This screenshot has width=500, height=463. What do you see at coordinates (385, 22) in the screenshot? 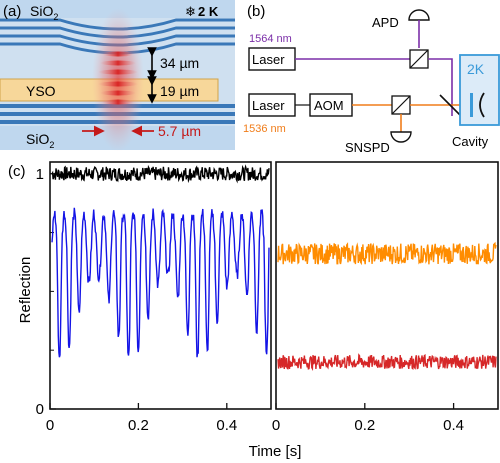
I see `apd-label: APD` at bounding box center [385, 22].